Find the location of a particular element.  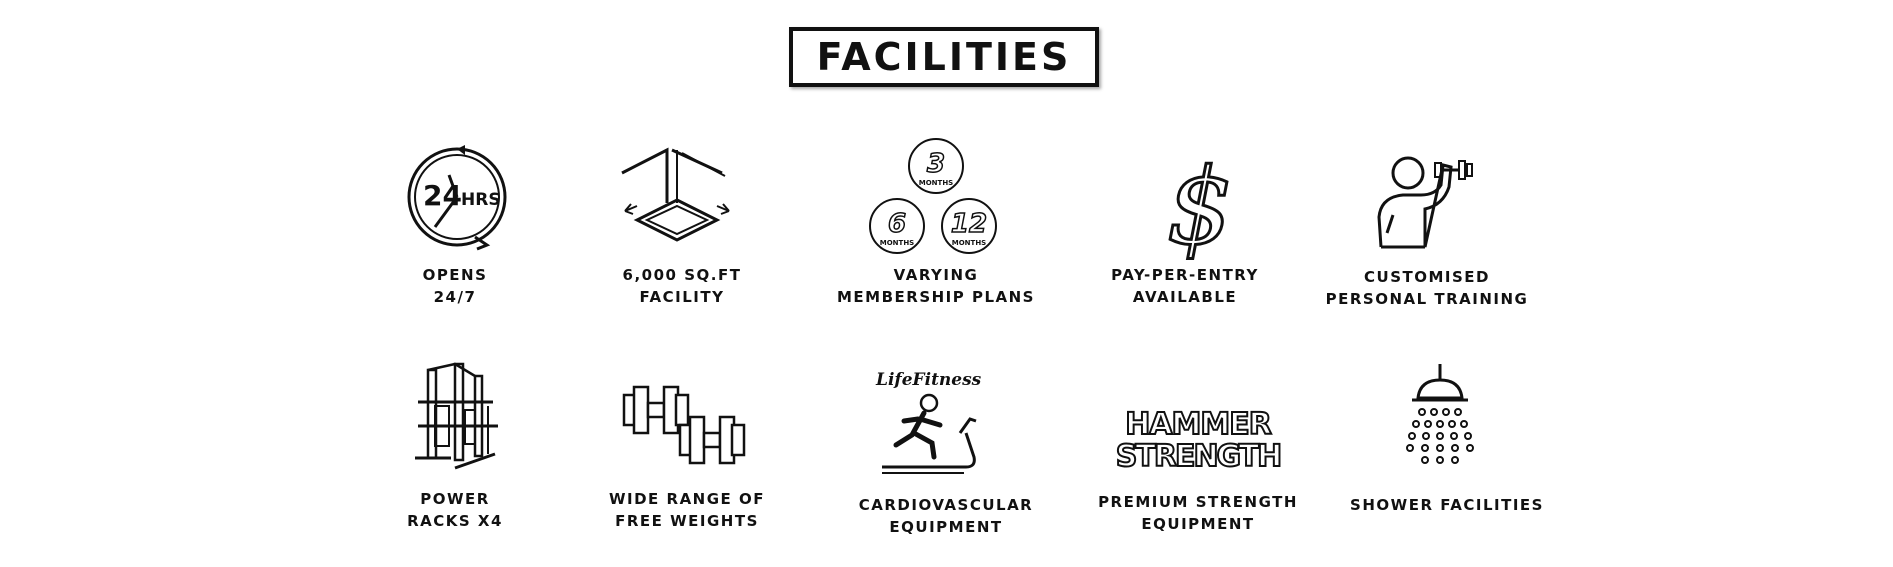

facility-label-pay-per-entry: PAY-PER-ENTRY AVAILABLE is located at coordinates (1185, 286).